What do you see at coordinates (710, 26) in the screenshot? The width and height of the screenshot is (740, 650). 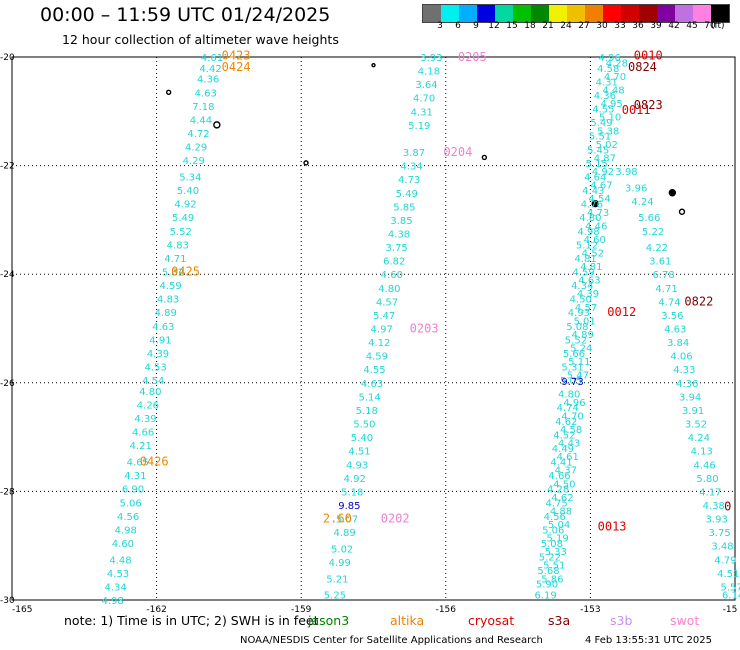 I see `colorbar-label: 70` at bounding box center [710, 26].